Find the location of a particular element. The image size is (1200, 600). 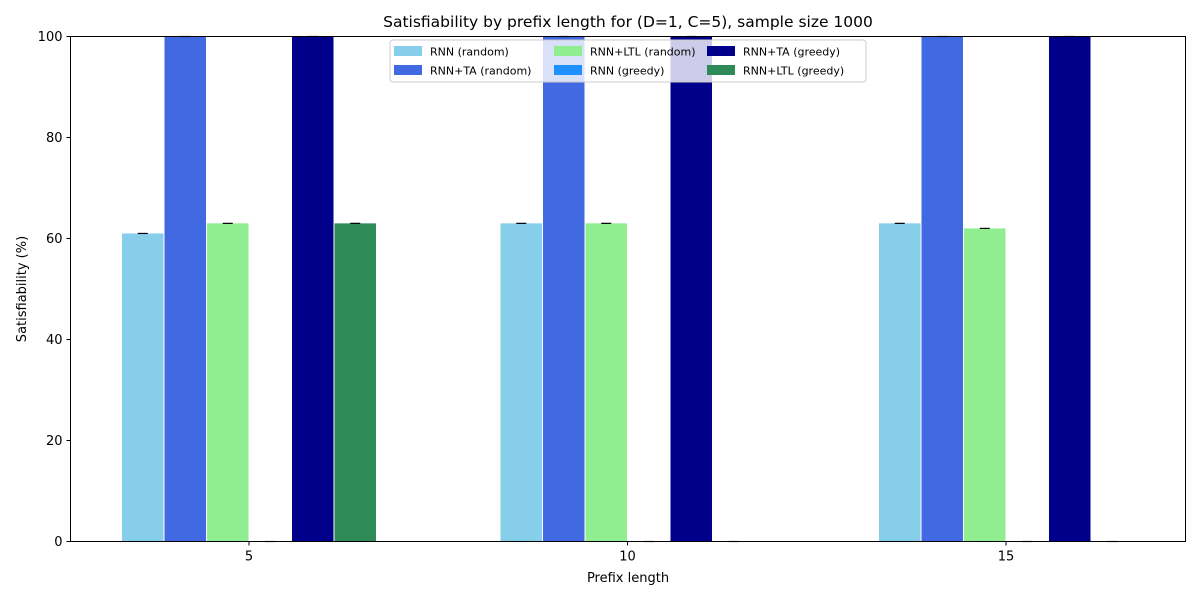

y-tick-label: 20 is located at coordinates (54, 441).